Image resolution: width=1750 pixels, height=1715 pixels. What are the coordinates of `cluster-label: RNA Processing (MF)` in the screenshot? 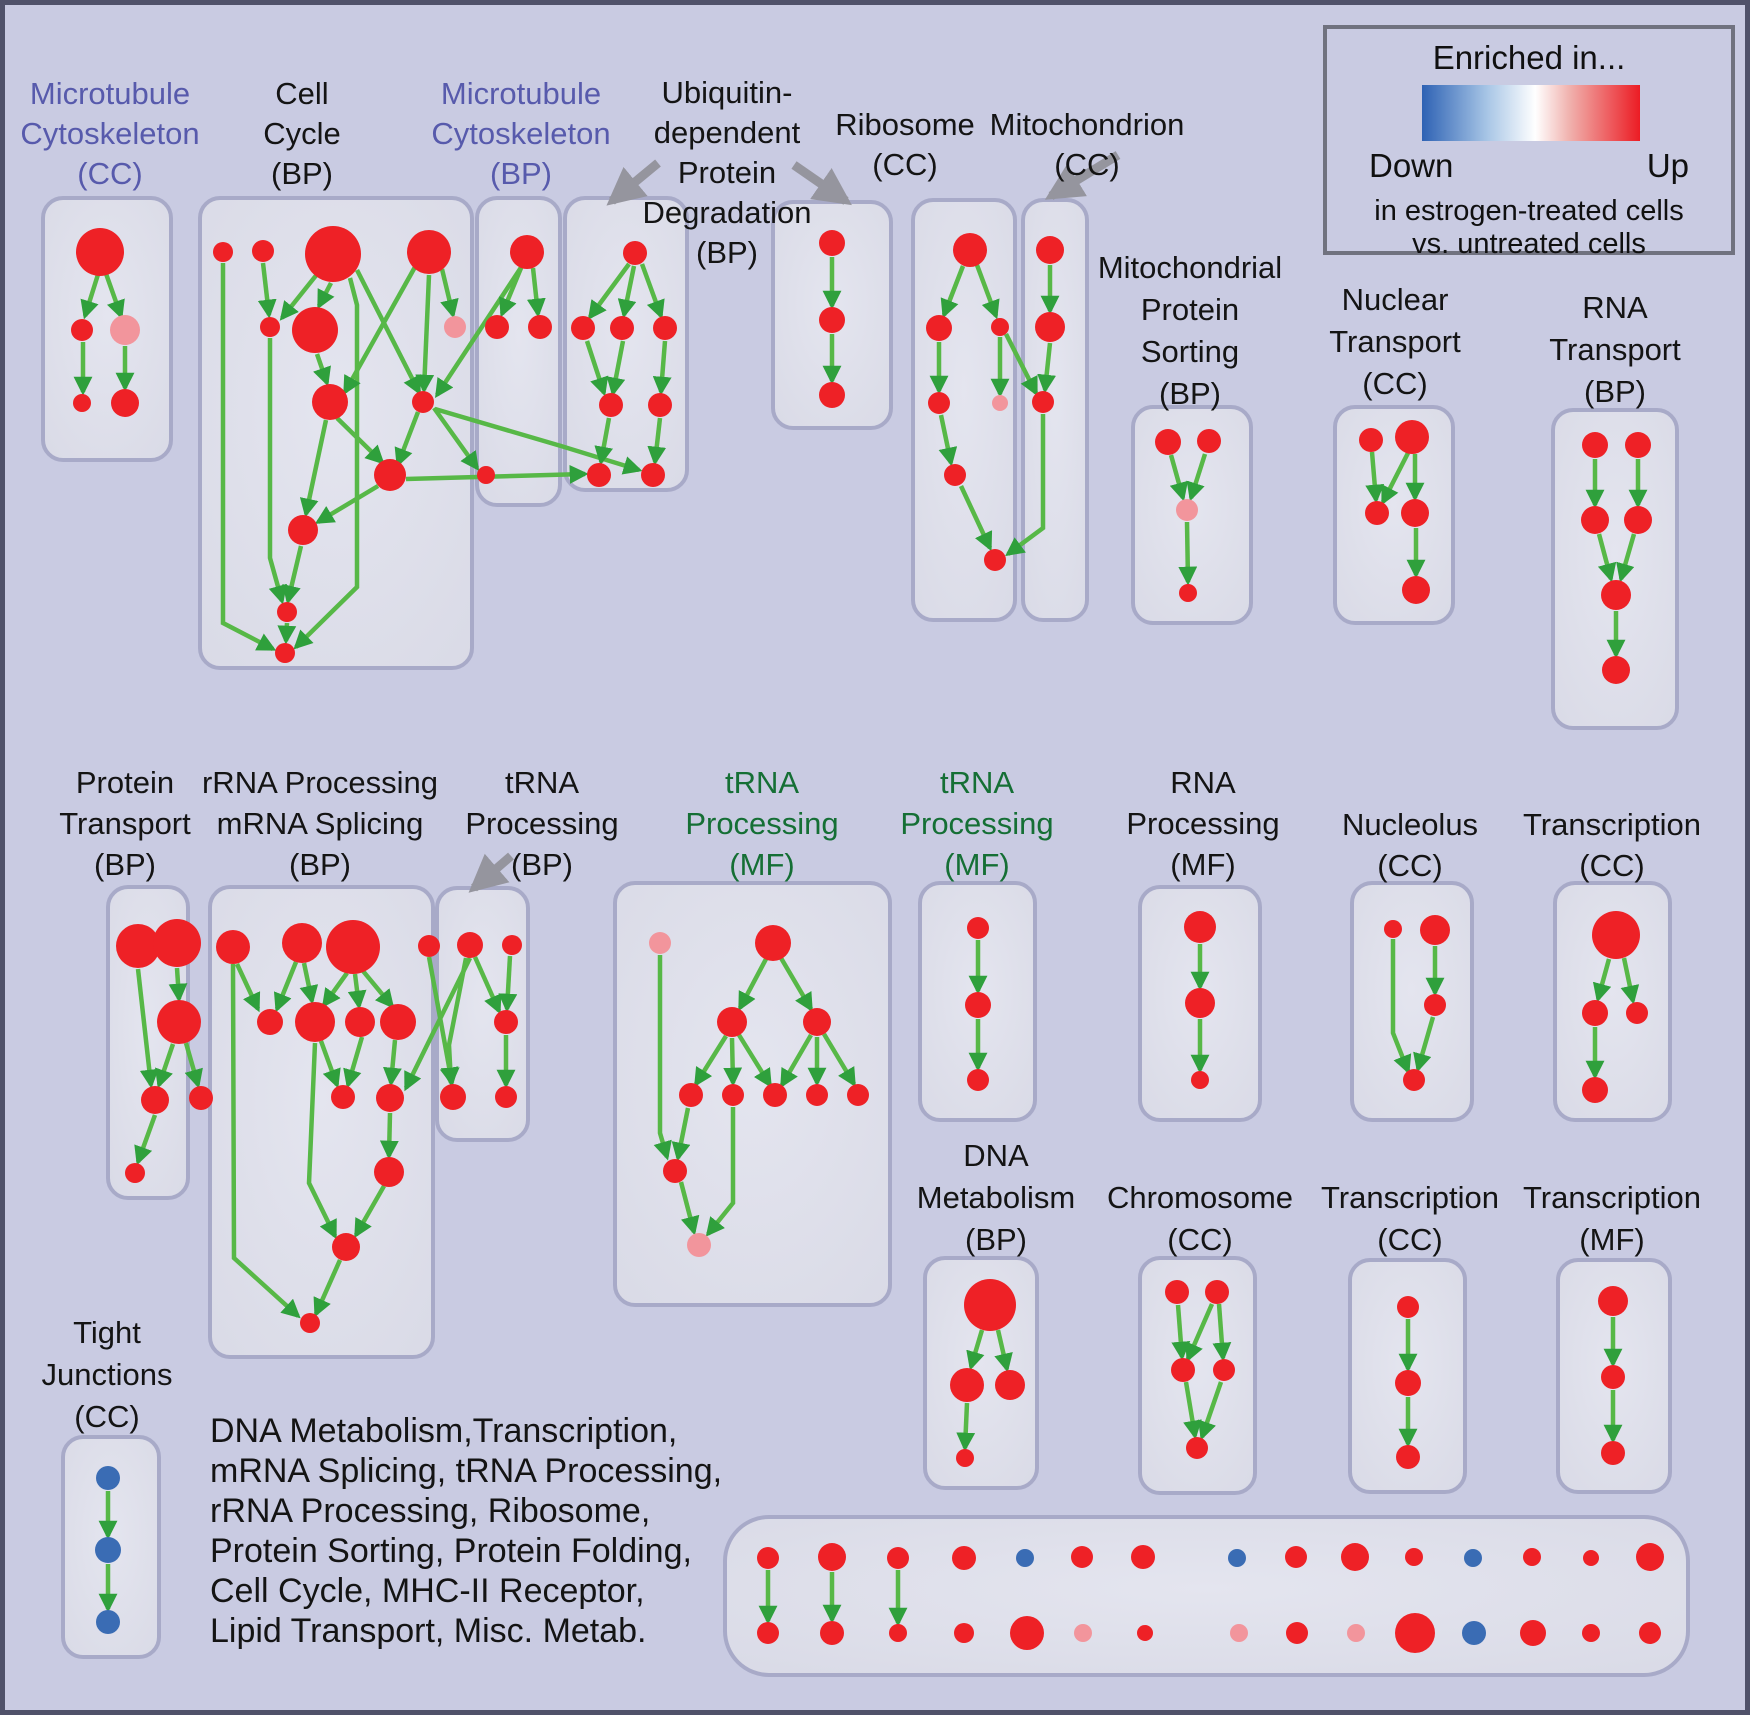 It's located at (1202, 823).